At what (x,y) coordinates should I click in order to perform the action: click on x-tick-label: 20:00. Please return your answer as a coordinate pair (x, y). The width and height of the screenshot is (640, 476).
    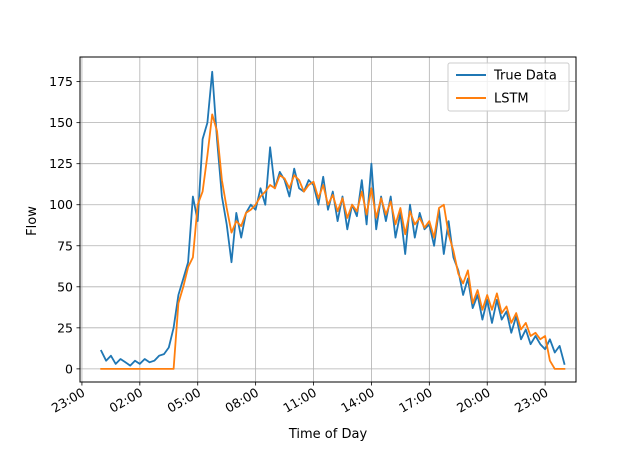
    Looking at the image, I should click on (473, 400).